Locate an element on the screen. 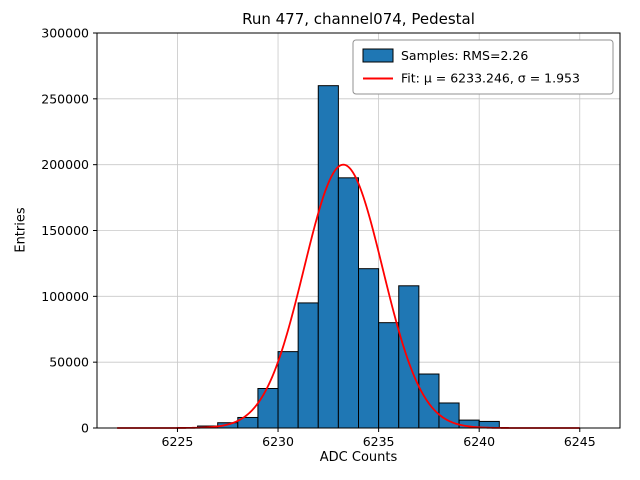 Image resolution: width=640 pixels, height=480 pixels. x-tick-label: 6230 is located at coordinates (278, 441).